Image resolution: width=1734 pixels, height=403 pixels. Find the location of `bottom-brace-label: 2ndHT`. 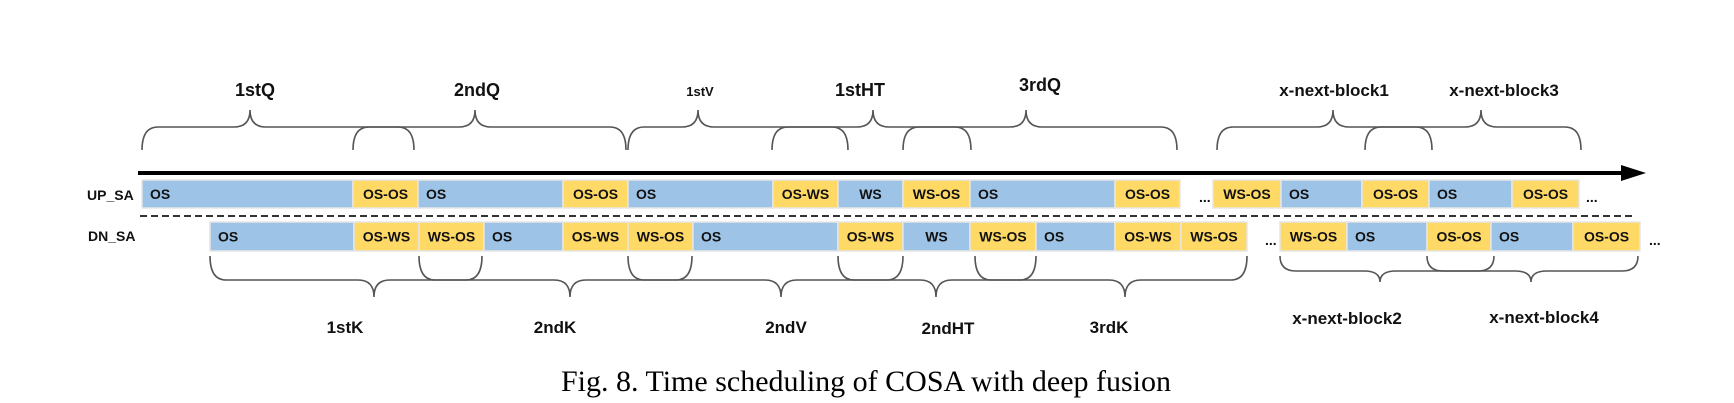

bottom-brace-label: 2ndHT is located at coordinates (949, 328).